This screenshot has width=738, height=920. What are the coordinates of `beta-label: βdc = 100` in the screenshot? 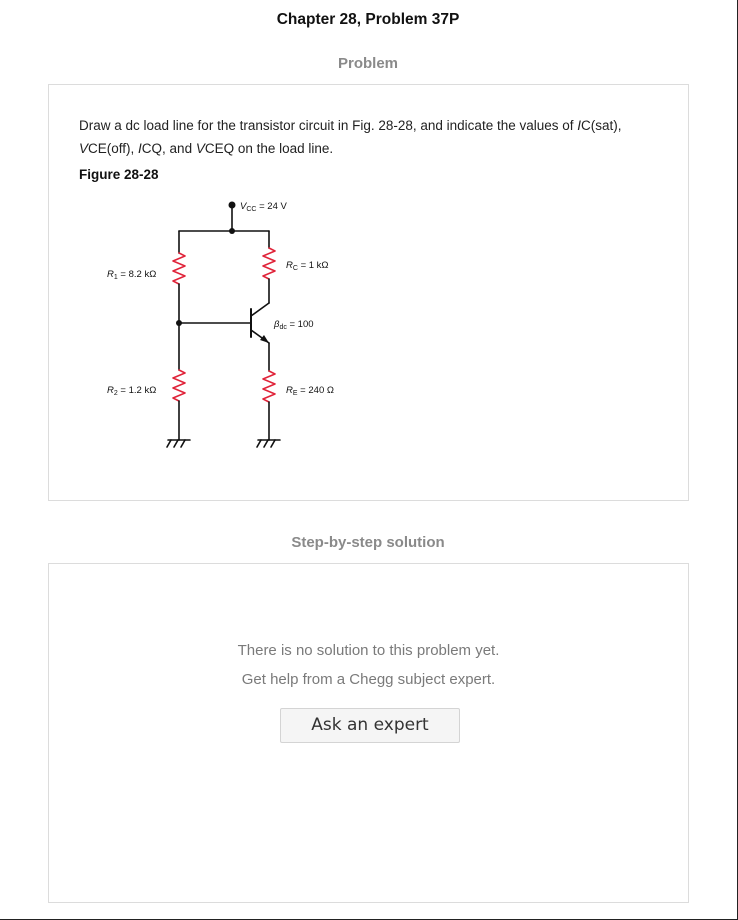 It's located at (293, 325).